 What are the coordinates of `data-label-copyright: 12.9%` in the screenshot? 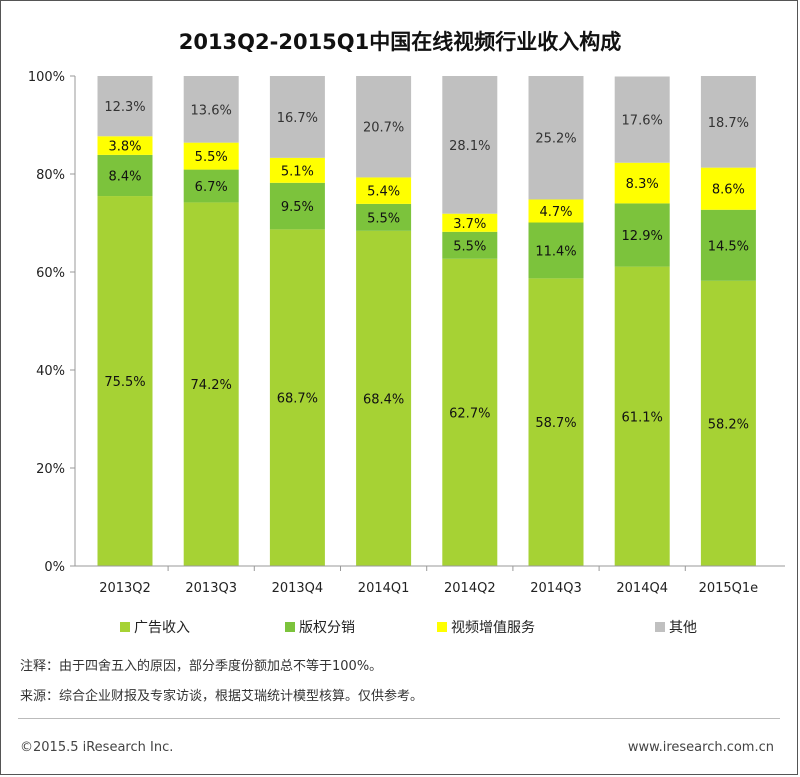 It's located at (642, 236).